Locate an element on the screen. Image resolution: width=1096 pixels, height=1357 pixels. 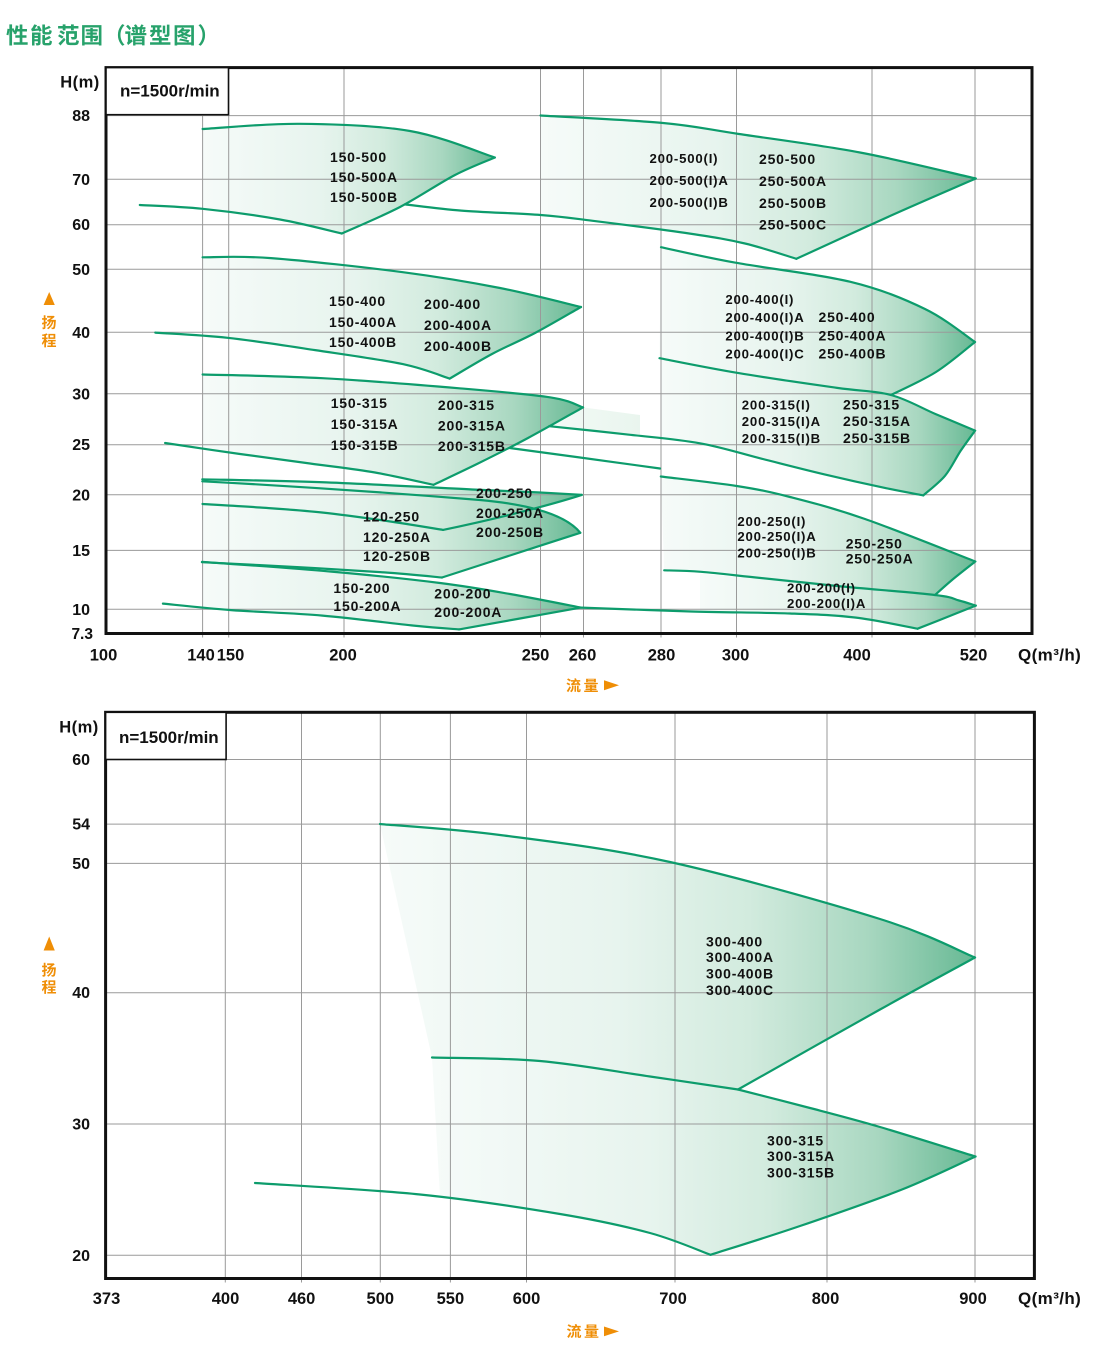
svg-text: 280 is located at coordinates (662, 656).